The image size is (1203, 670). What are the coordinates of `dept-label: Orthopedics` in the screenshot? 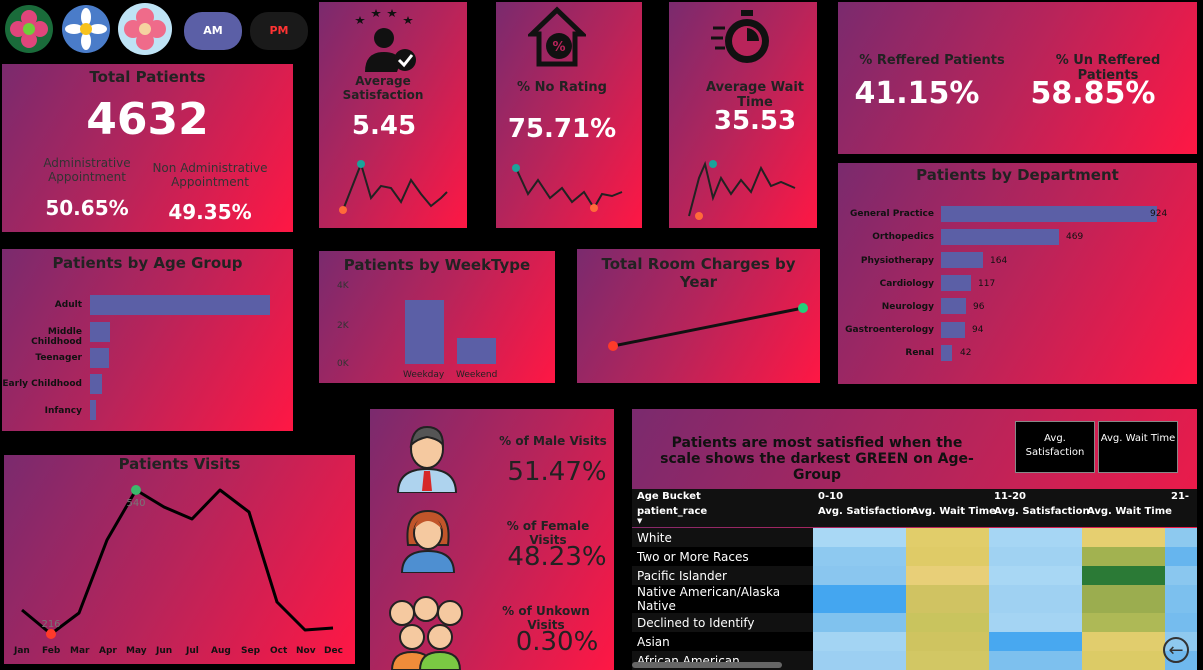 It's located at (903, 237).